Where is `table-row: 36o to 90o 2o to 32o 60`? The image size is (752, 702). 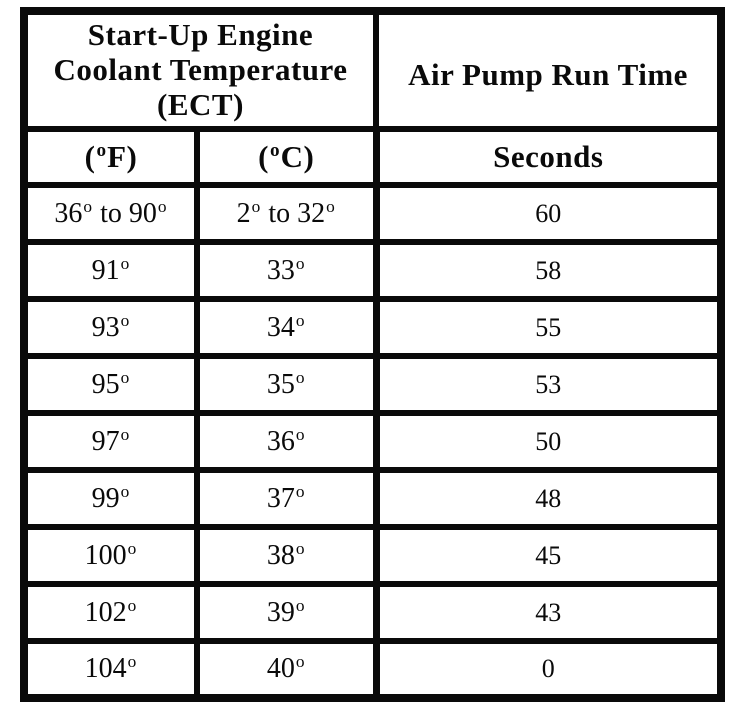
table-row: 36o to 90o 2o to 32o 60 is located at coordinates (372, 213).